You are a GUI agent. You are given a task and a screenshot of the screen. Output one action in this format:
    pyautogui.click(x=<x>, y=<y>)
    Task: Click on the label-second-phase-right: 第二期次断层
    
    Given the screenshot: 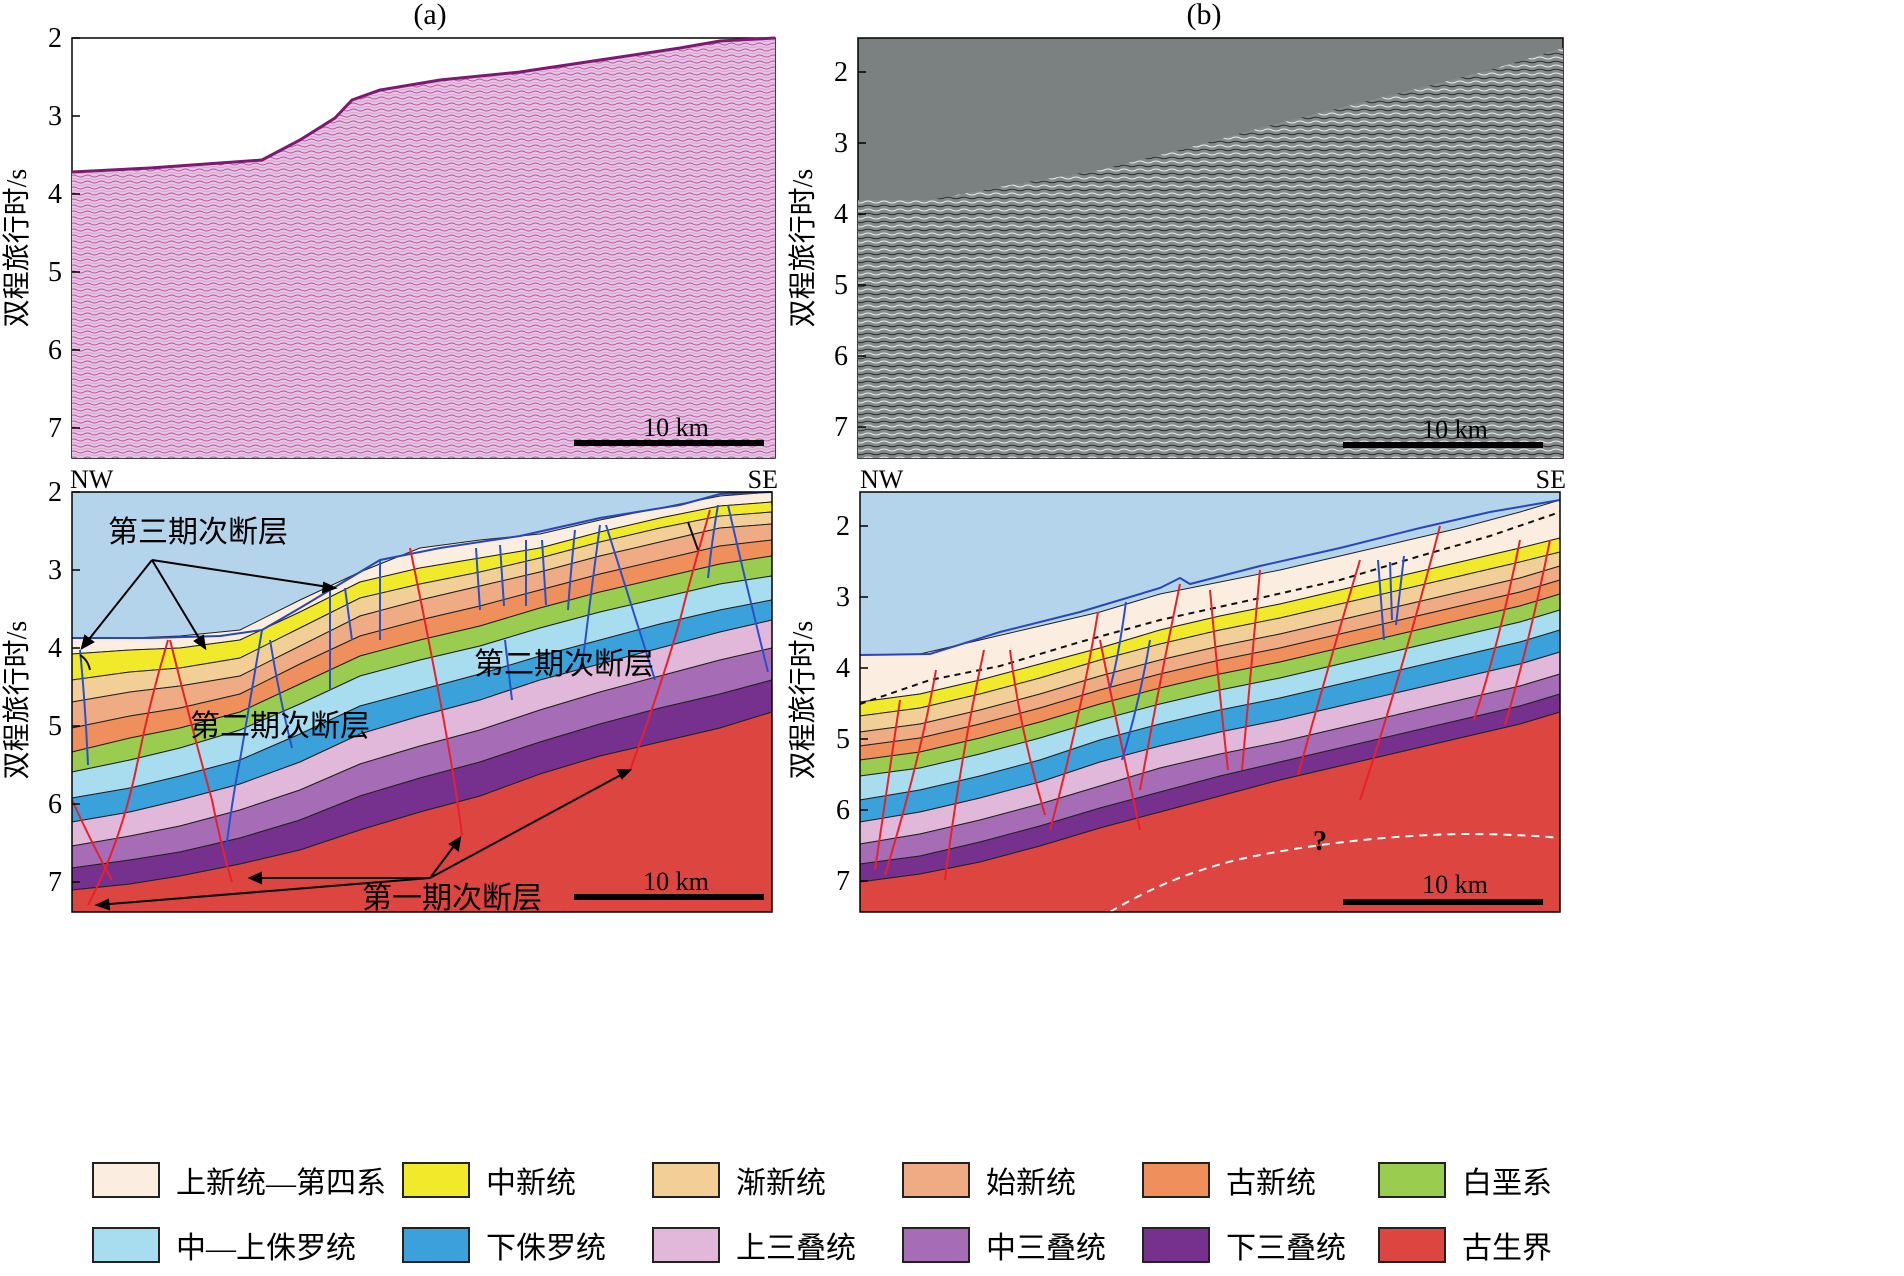 What is the action you would take?
    pyautogui.click(x=564, y=664)
    